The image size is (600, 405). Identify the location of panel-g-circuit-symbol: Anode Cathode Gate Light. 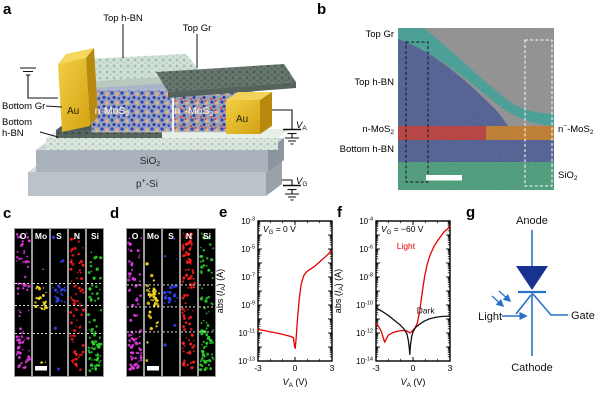
(536, 294).